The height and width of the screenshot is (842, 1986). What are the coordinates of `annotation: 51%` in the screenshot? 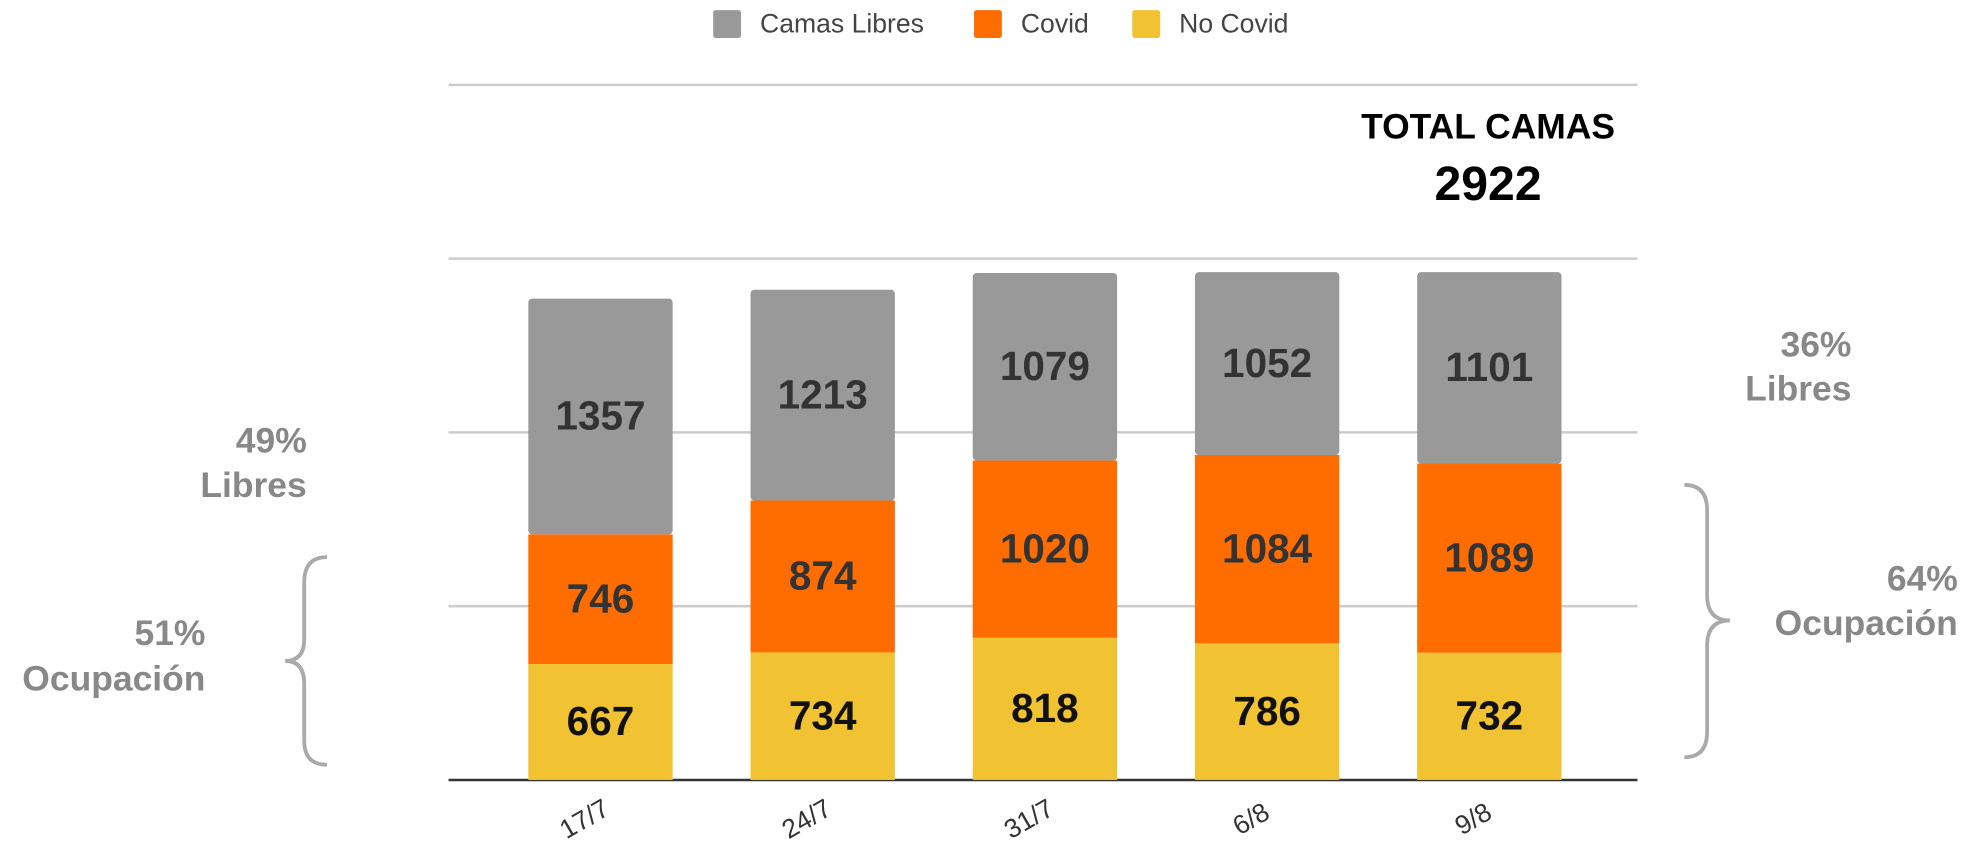 It's located at (170, 633).